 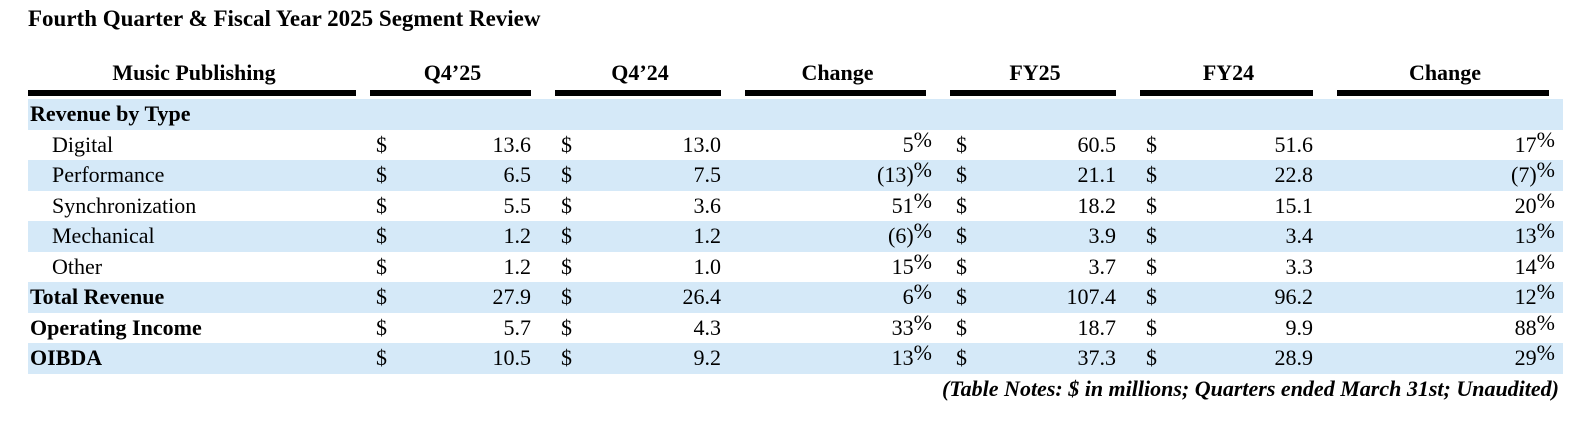 I want to click on row-label: OIBDA, so click(x=66, y=358).